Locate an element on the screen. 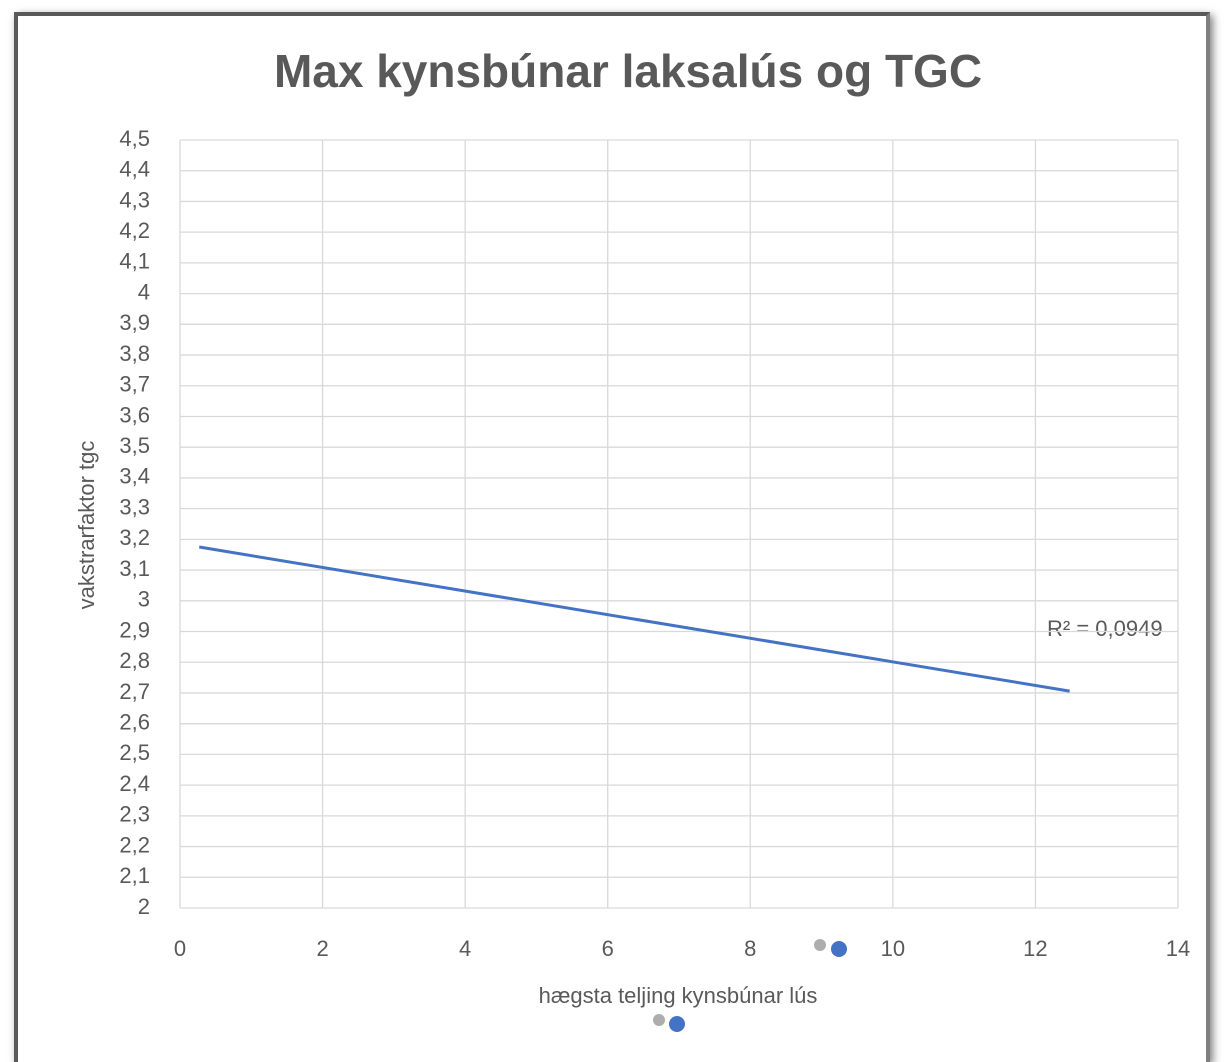 The width and height of the screenshot is (1224, 1062). y-tick-label: 2 is located at coordinates (144, 906).